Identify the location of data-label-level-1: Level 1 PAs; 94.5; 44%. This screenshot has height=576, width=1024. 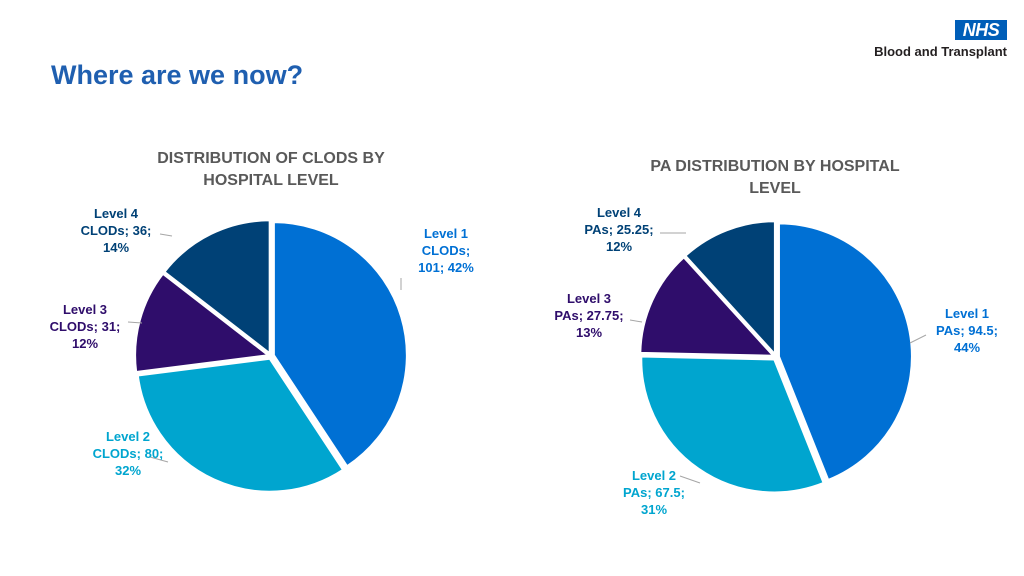
(967, 330).